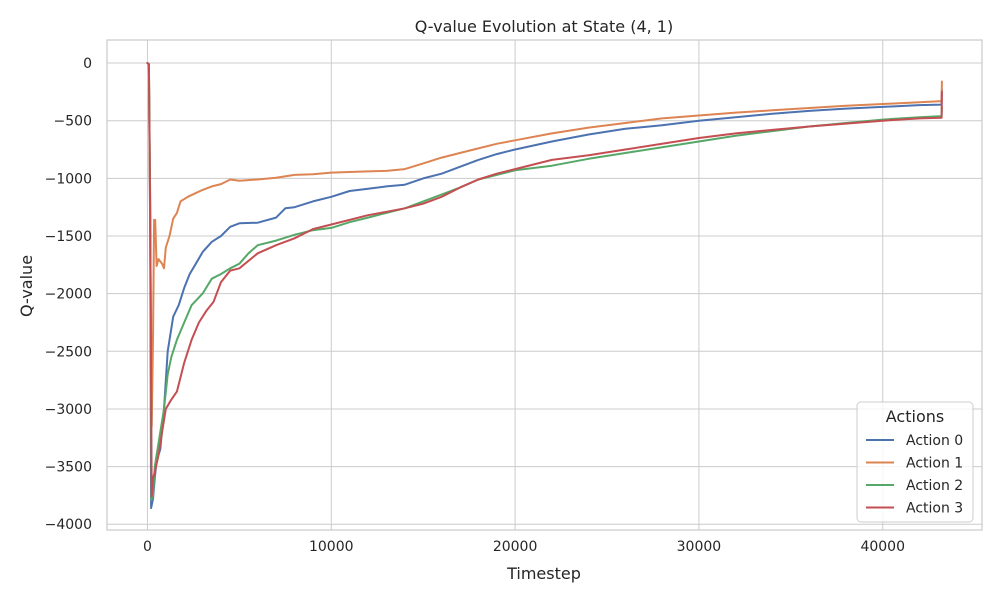  What do you see at coordinates (914, 475) in the screenshot?
I see `legend-items: Action 0 Action 1 Action 2 Action 3` at bounding box center [914, 475].